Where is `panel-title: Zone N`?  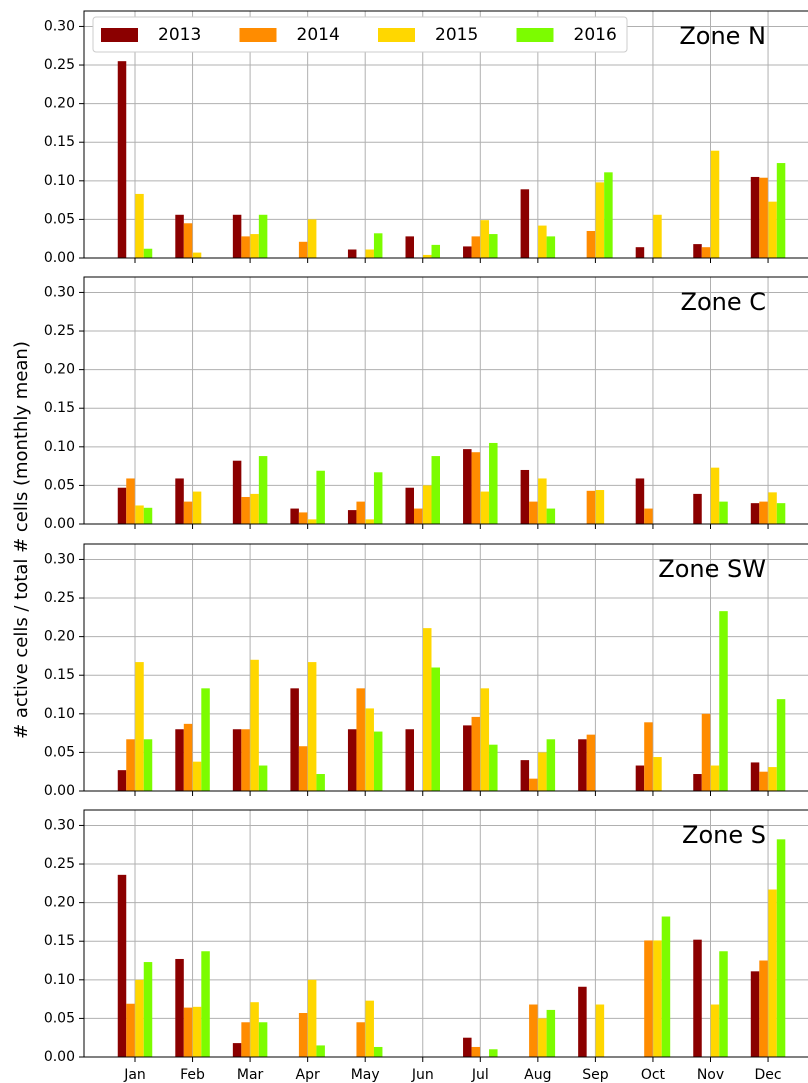
panel-title: Zone N is located at coordinates (722, 36).